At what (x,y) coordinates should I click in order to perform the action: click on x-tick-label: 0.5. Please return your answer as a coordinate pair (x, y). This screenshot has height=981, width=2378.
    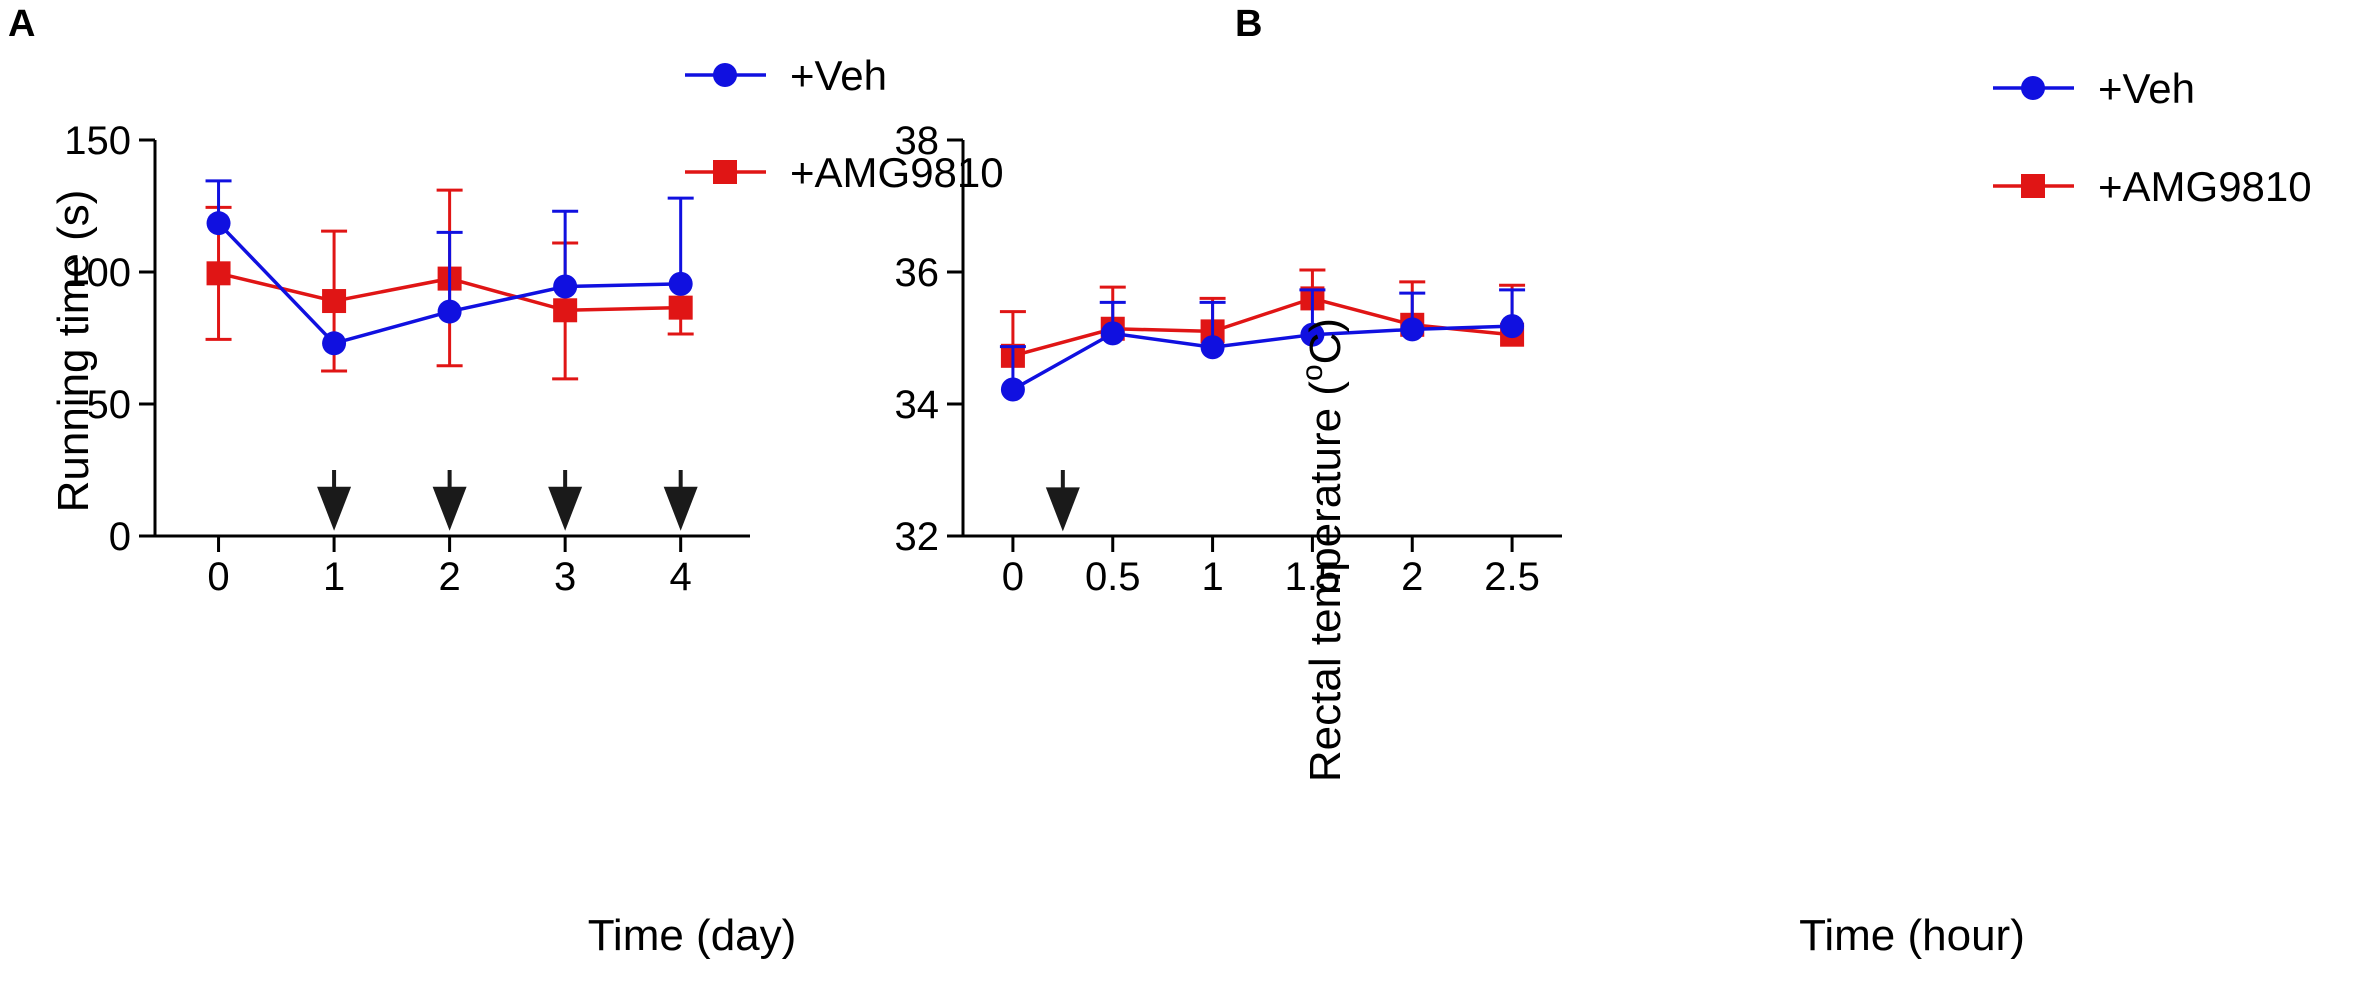
    Looking at the image, I should click on (1113, 577).